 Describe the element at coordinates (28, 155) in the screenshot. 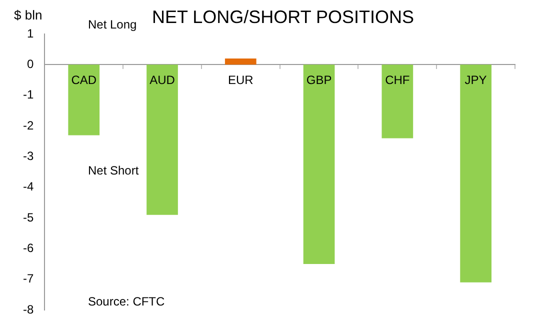

I see `y-tick-label: -3` at that location.